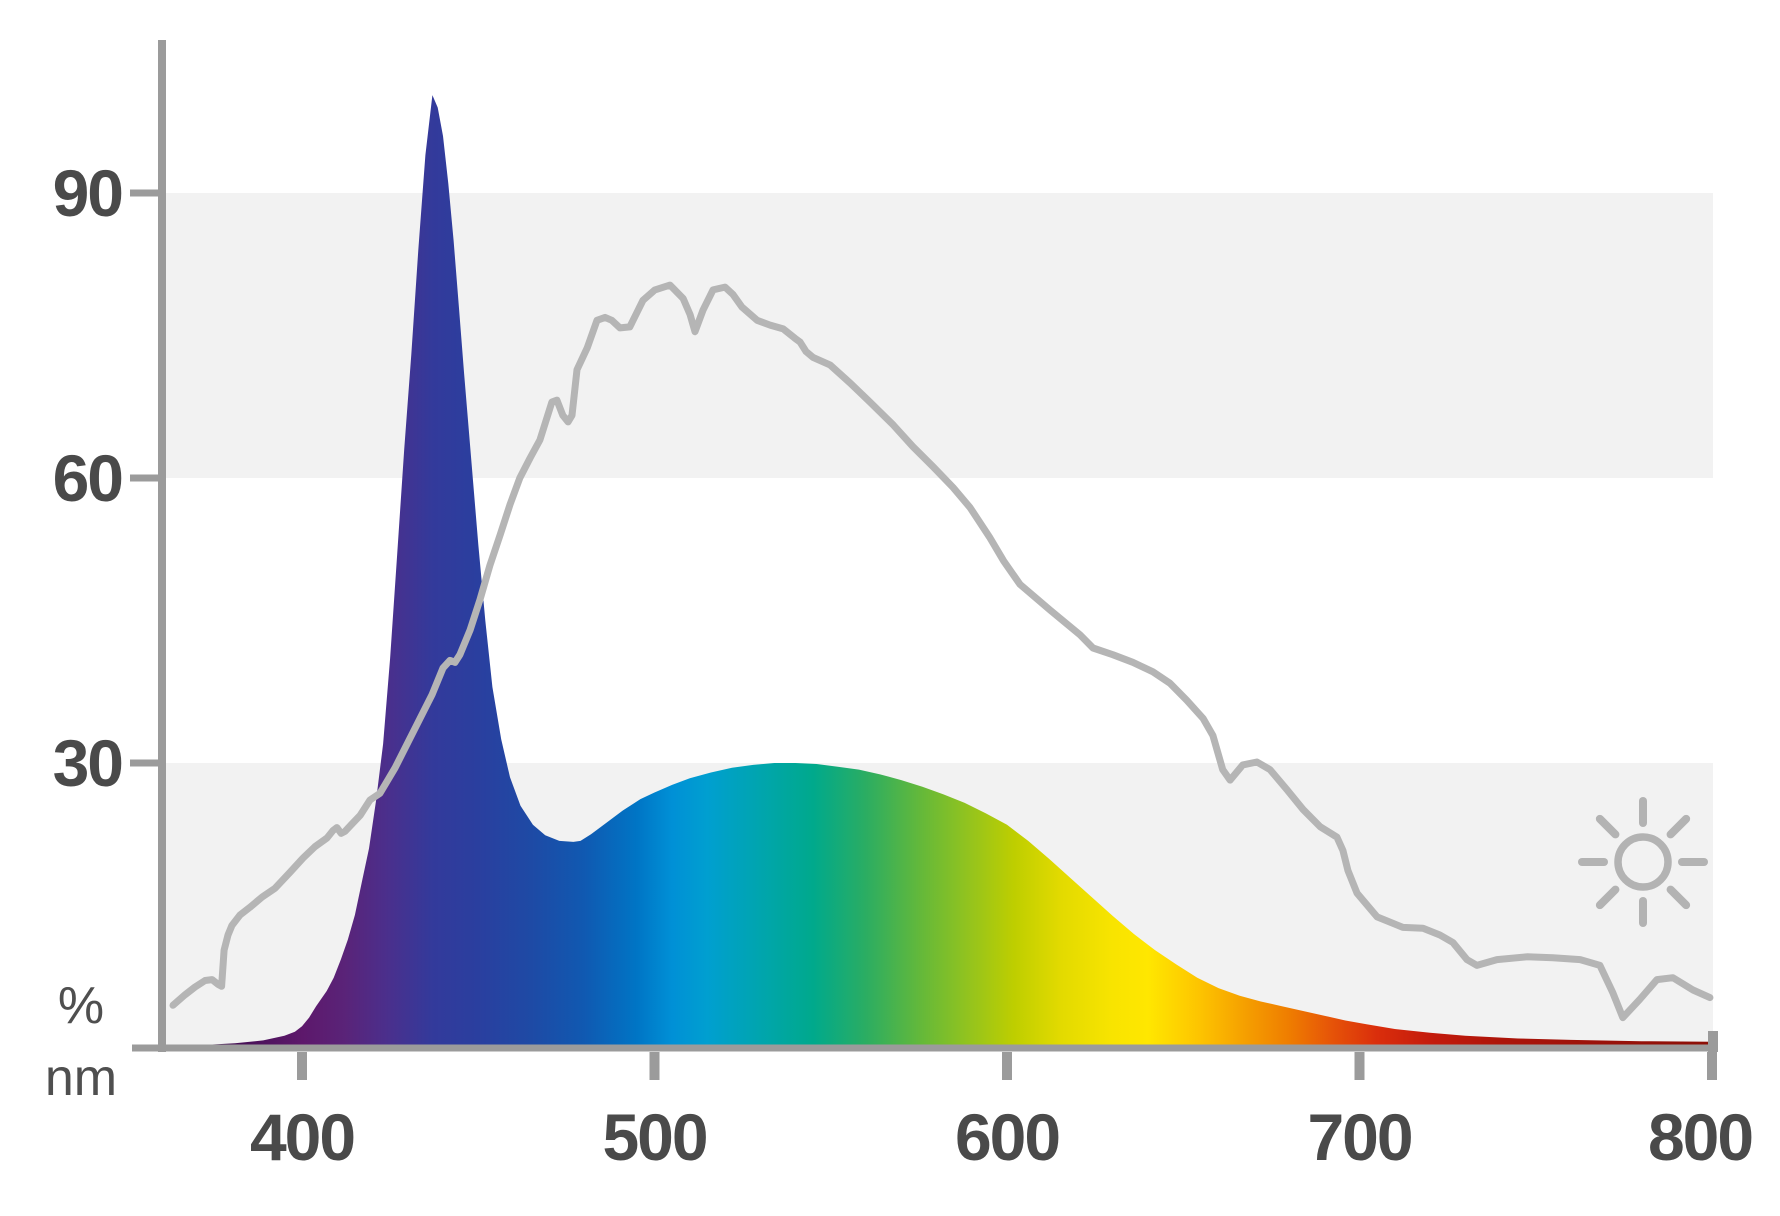 The height and width of the screenshot is (1216, 1780). I want to click on x-tick-label-500: 500, so click(654, 1137).